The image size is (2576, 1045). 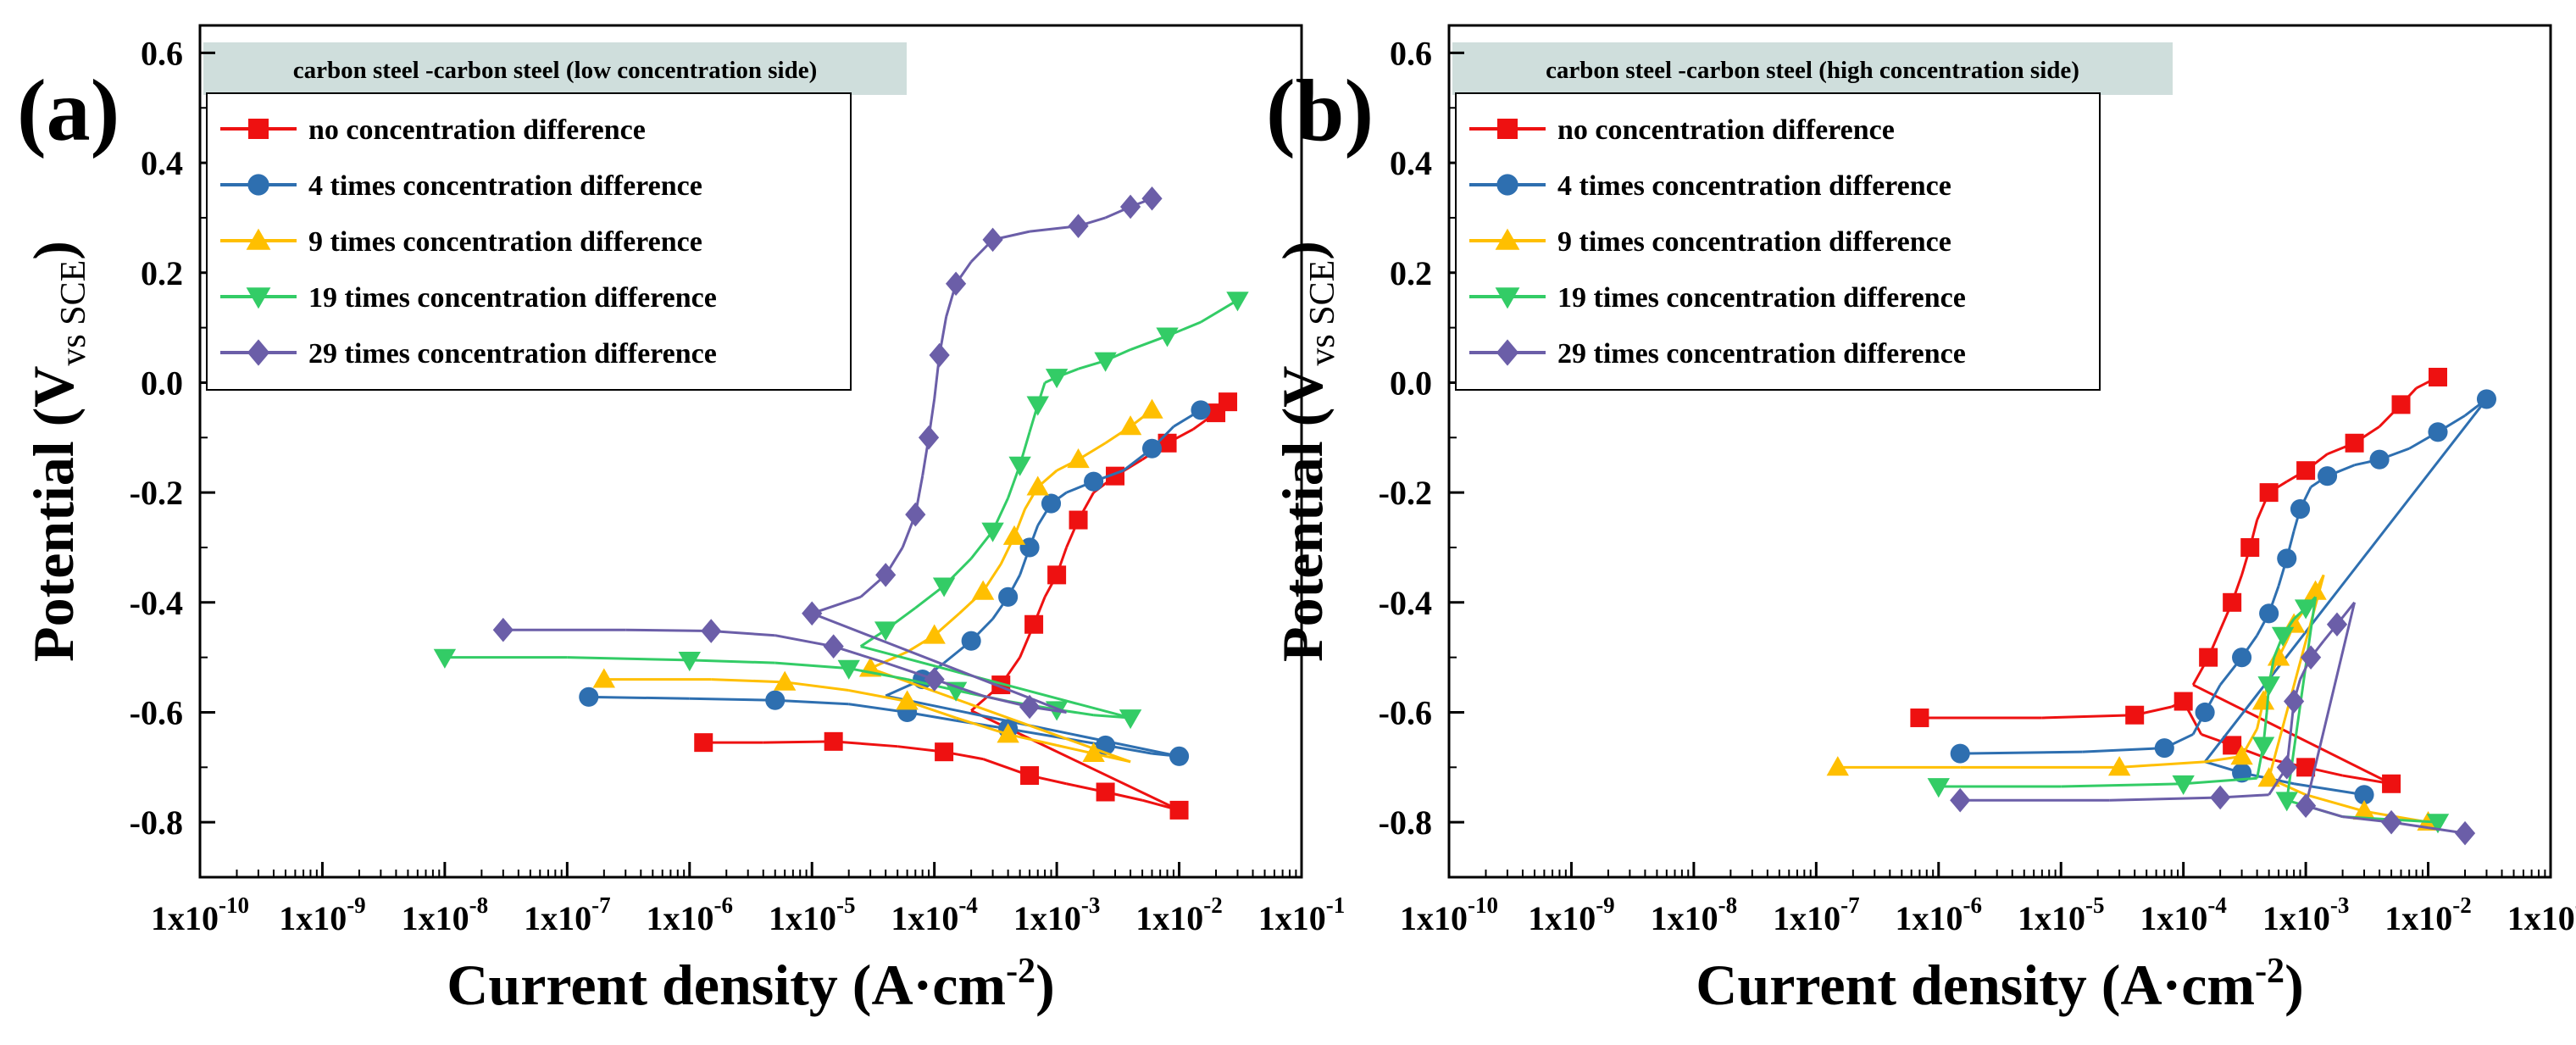 What do you see at coordinates (1179, 914) in the screenshot?
I see `x-tick-label: 1x10⁻²` at bounding box center [1179, 914].